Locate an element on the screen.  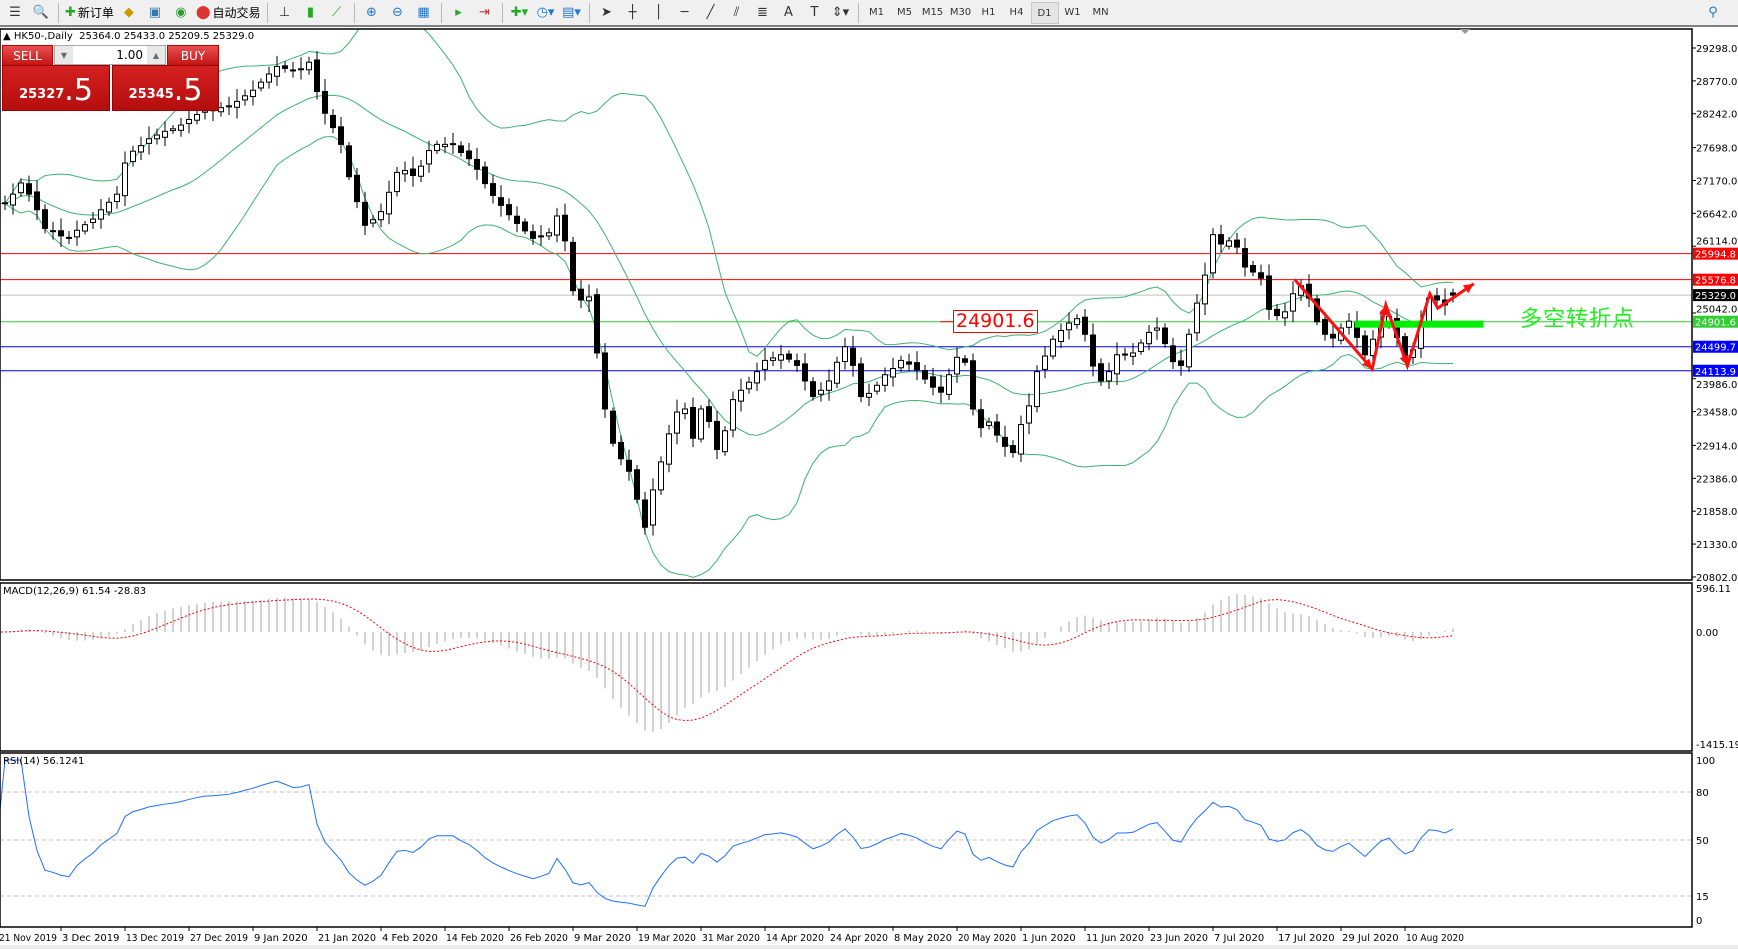
buy-price: 25345.5 is located at coordinates (165, 88).